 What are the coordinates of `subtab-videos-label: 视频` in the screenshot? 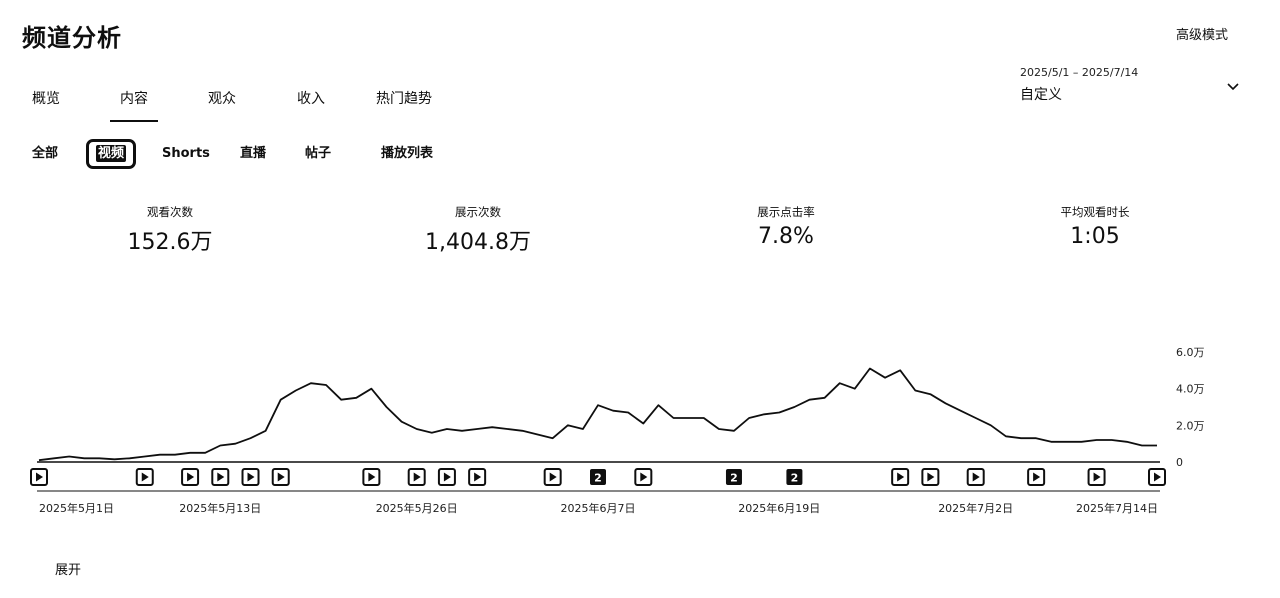 It's located at (111, 153).